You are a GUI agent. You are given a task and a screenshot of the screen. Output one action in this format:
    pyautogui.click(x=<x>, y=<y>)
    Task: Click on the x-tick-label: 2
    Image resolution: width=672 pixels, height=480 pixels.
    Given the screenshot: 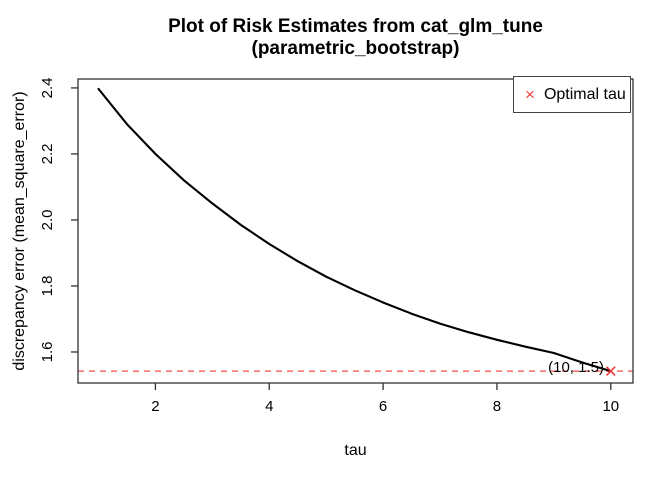 What is the action you would take?
    pyautogui.click(x=155, y=406)
    